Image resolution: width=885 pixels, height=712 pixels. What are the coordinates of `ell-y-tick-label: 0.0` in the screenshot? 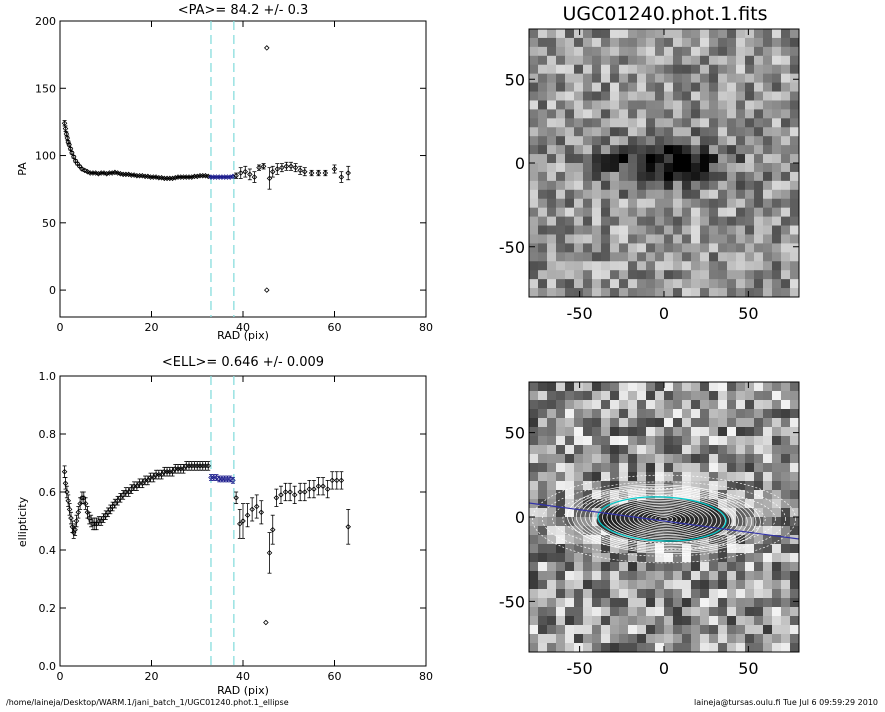 It's located at (48, 666).